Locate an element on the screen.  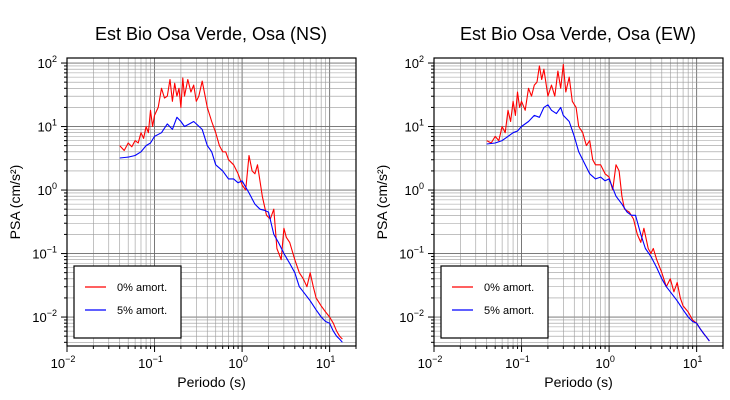
chart-title: Est Bio Osa Verde, Osa (NS) is located at coordinates (211, 34).